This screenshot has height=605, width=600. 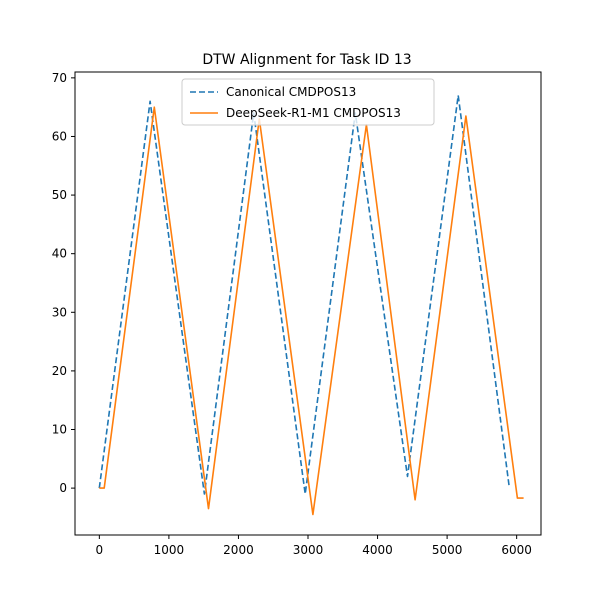 What do you see at coordinates (100, 550) in the screenshot?
I see `x-tick-label: 0` at bounding box center [100, 550].